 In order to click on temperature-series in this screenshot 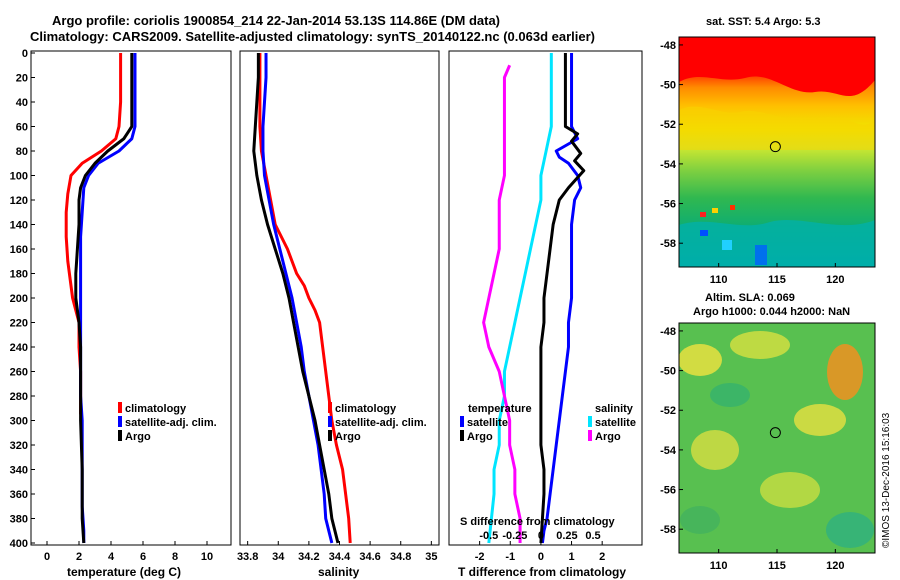, I will do `click(100, 298)`.